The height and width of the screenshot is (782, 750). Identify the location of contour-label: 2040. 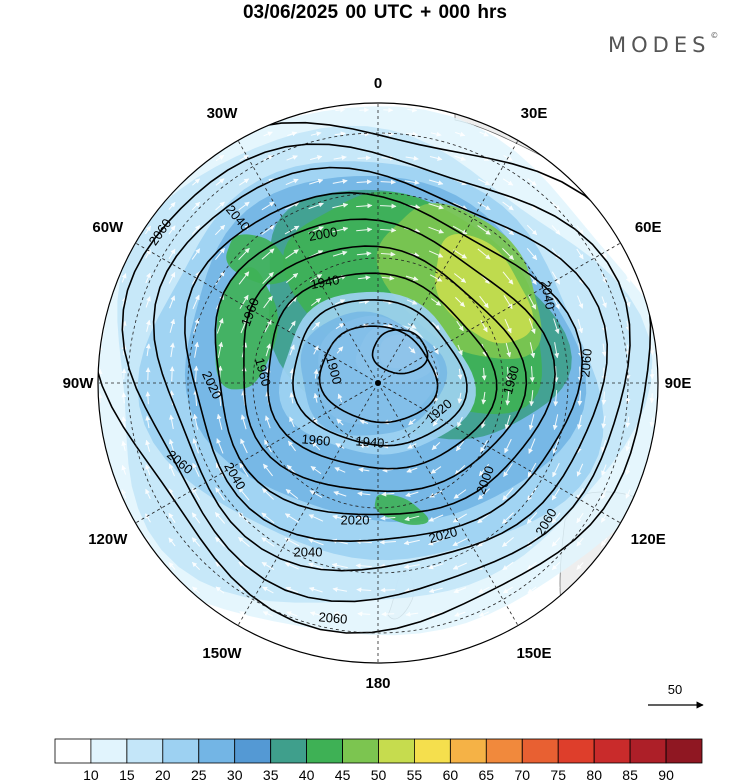
(548, 294).